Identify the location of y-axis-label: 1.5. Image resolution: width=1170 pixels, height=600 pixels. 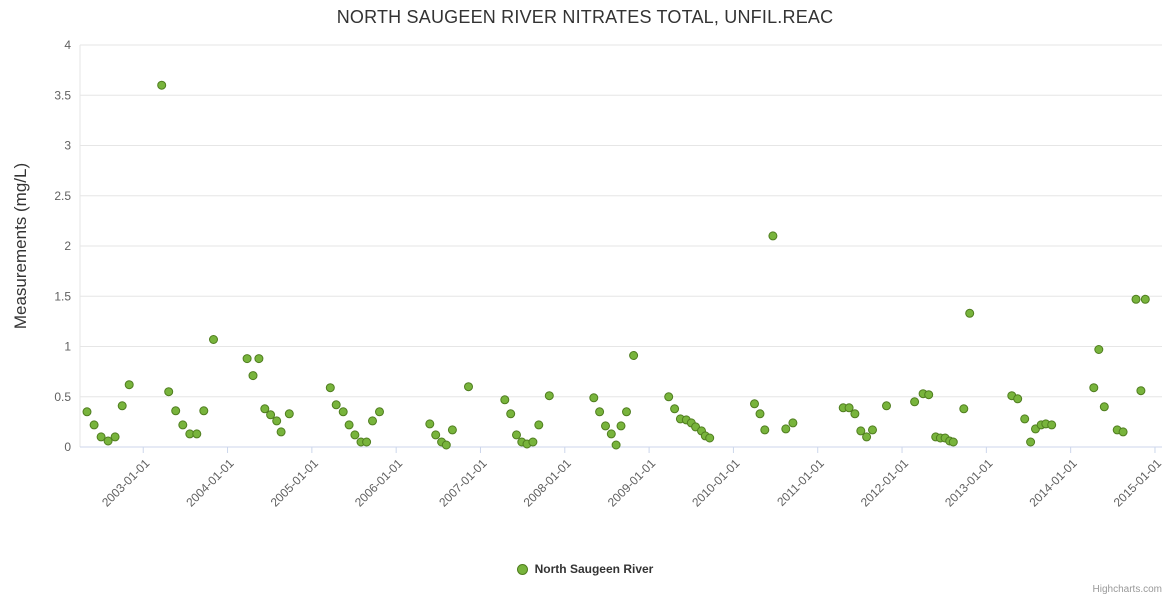
(62, 296).